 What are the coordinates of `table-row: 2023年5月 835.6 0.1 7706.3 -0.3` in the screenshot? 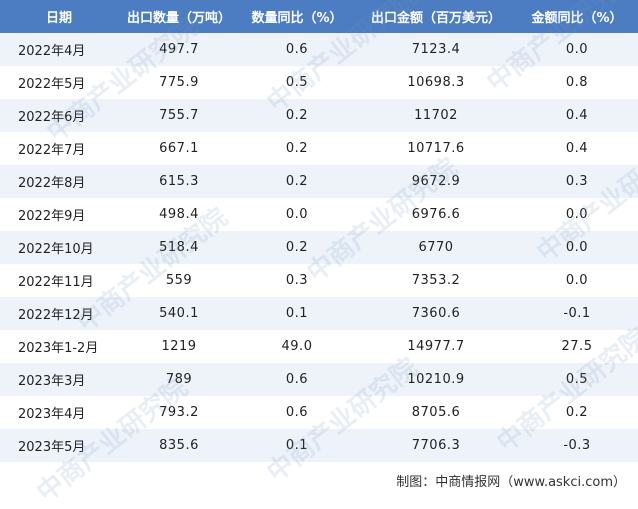 It's located at (319, 445).